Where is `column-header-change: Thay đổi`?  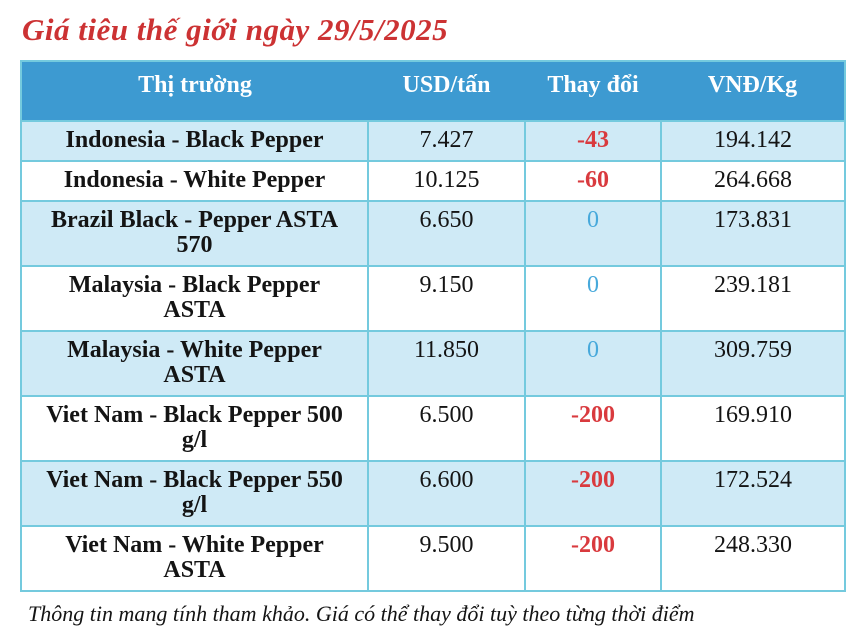
column-header-change: Thay đổi is located at coordinates (593, 91).